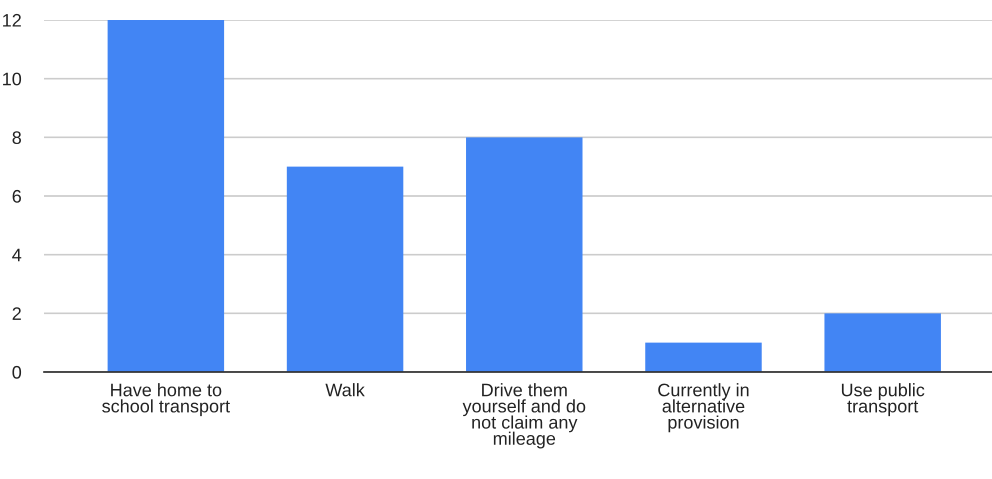 The image size is (992, 479). What do you see at coordinates (17, 372) in the screenshot?
I see `y-tick-label: 0` at bounding box center [17, 372].